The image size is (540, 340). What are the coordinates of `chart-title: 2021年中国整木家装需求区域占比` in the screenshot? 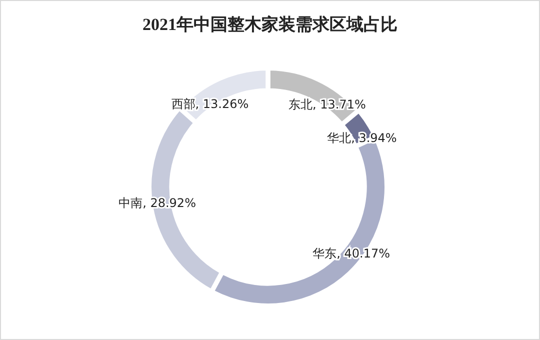 It's located at (270, 24).